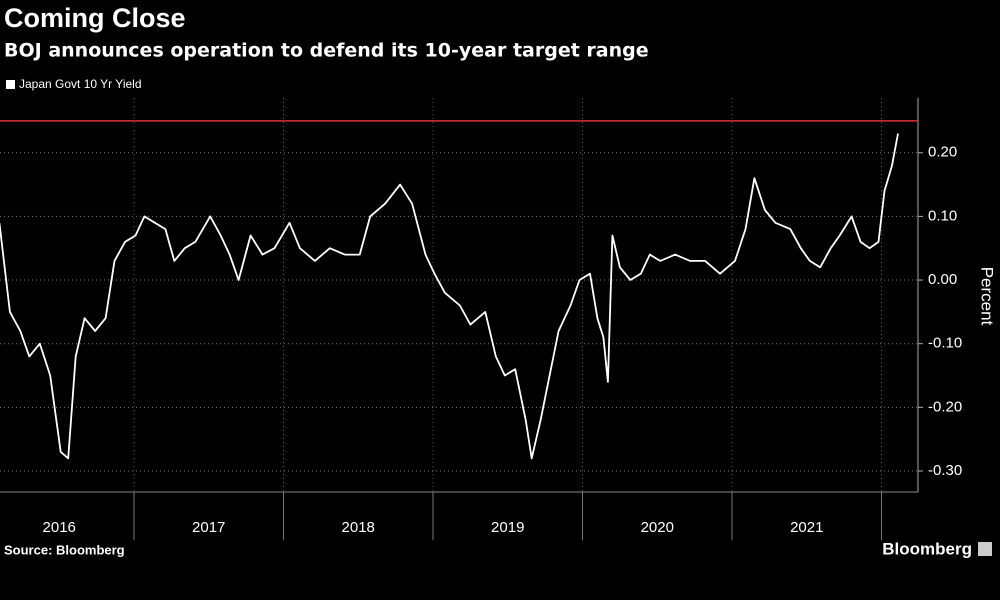 The image size is (1000, 600). What do you see at coordinates (358, 527) in the screenshot?
I see `x-tick-label: 2018` at bounding box center [358, 527].